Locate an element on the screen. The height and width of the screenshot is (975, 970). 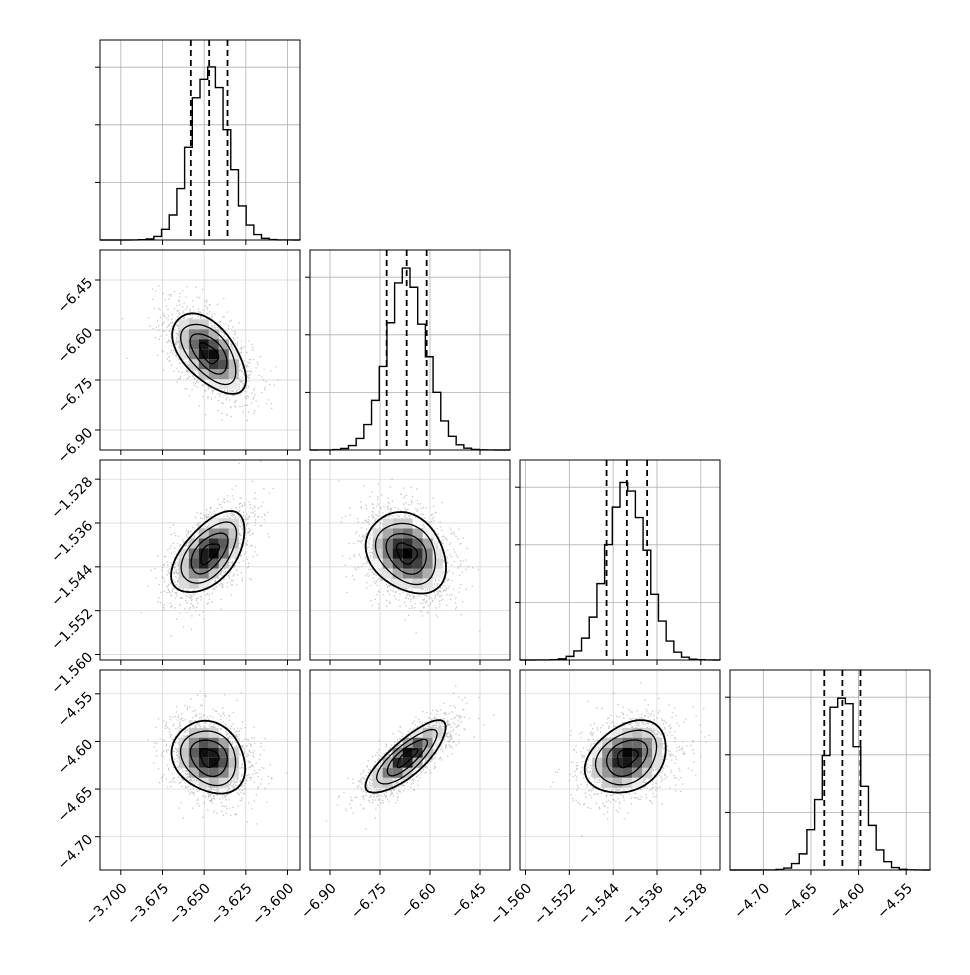
x-tick-label: −3.650 is located at coordinates (190, 904).